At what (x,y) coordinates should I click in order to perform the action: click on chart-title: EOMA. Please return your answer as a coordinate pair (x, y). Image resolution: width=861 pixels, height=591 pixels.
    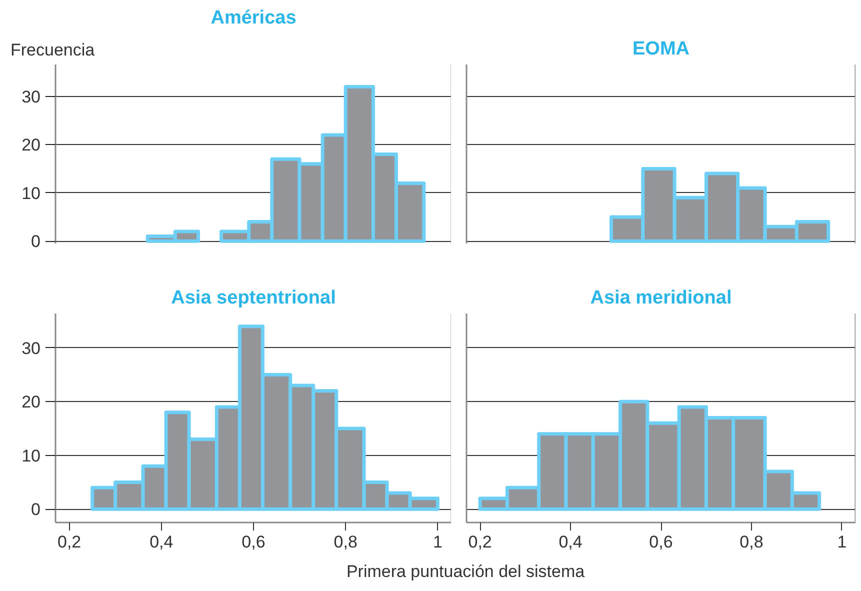
    Looking at the image, I should click on (661, 49).